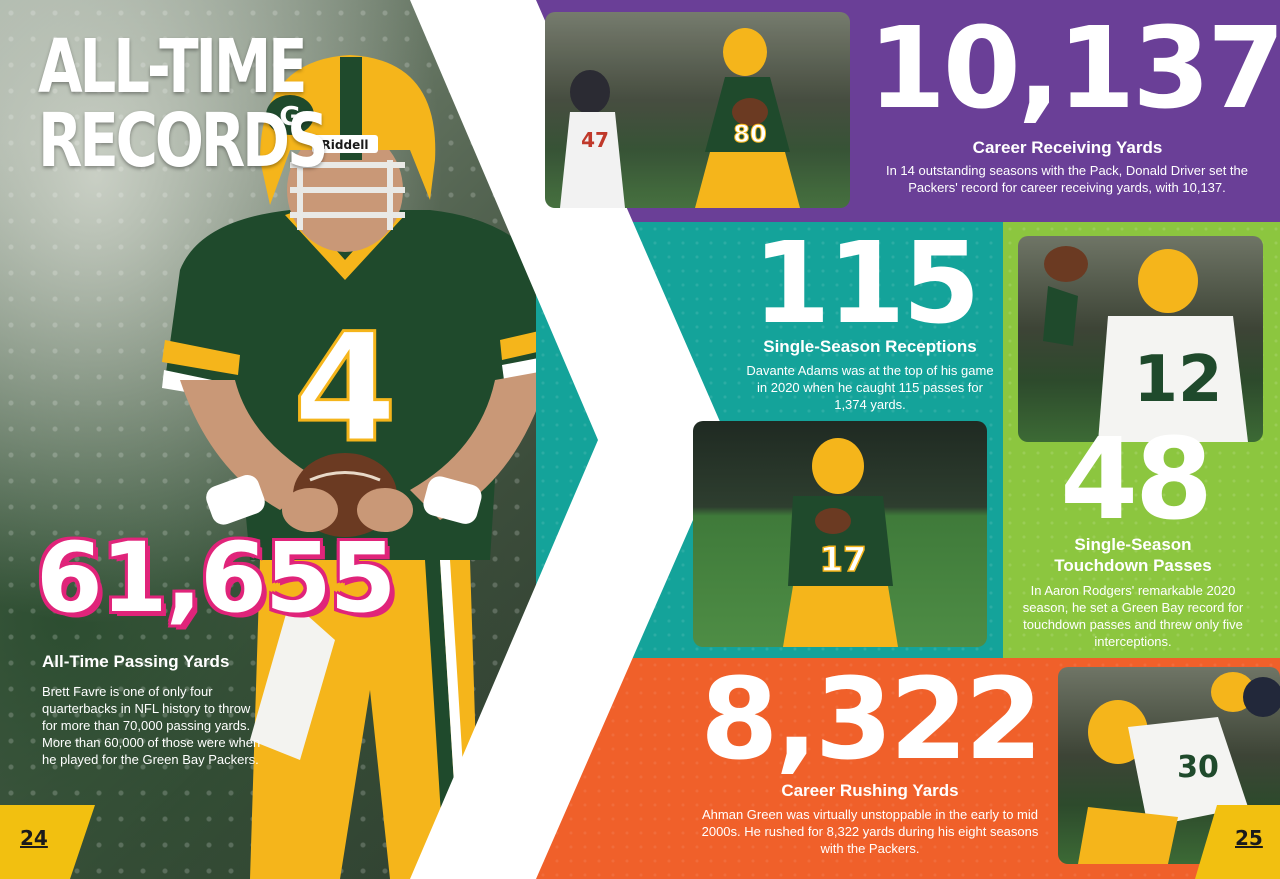 Image resolution: width=1280 pixels, height=879 pixels. I want to click on green-jersey-number: 30, so click(1198, 767).